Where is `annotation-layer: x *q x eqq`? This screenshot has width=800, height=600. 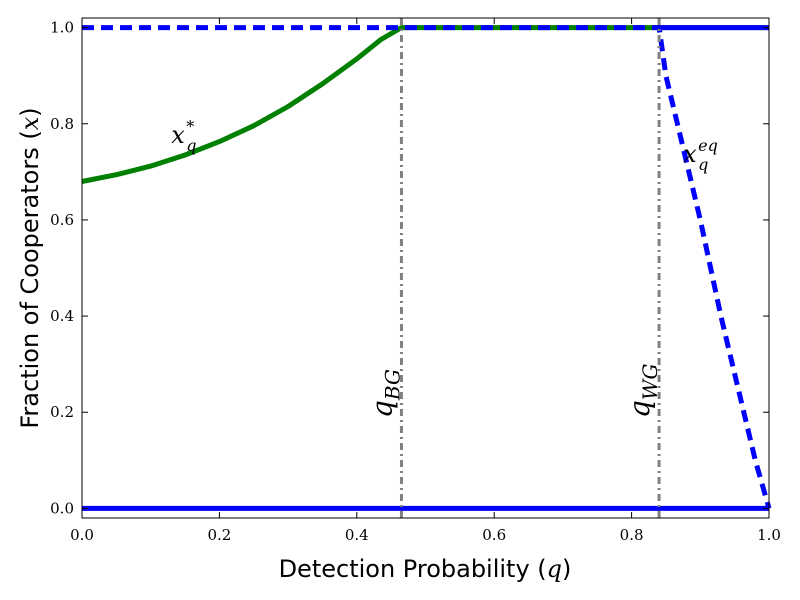 annotation-layer: x *q x eqq is located at coordinates (444, 145).